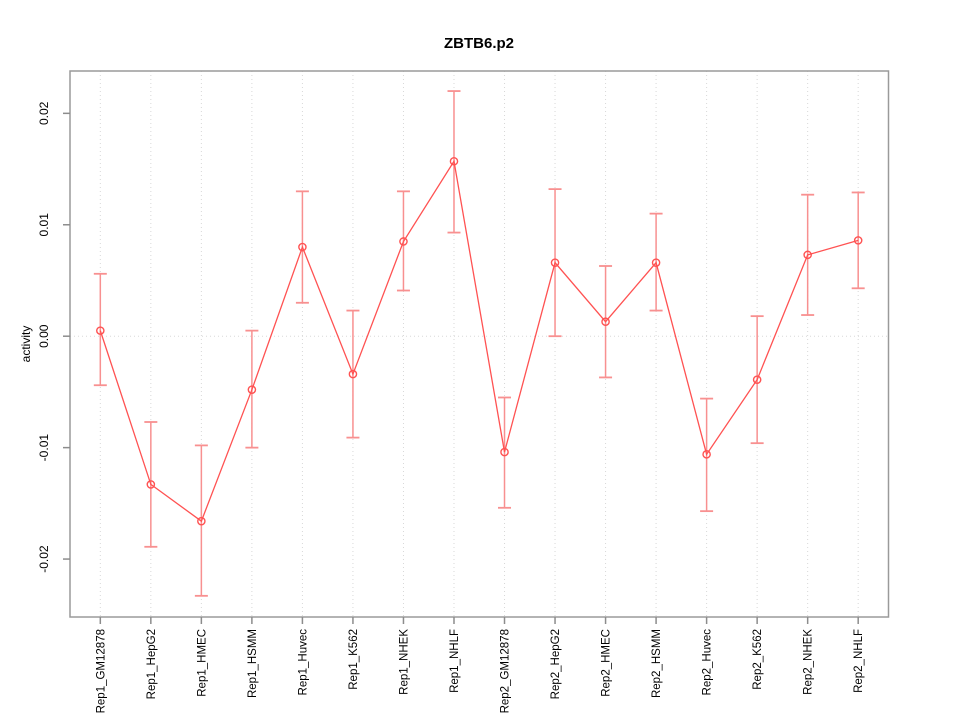  I want to click on x-tick-label: Rep1_HSMM, so click(253, 663).